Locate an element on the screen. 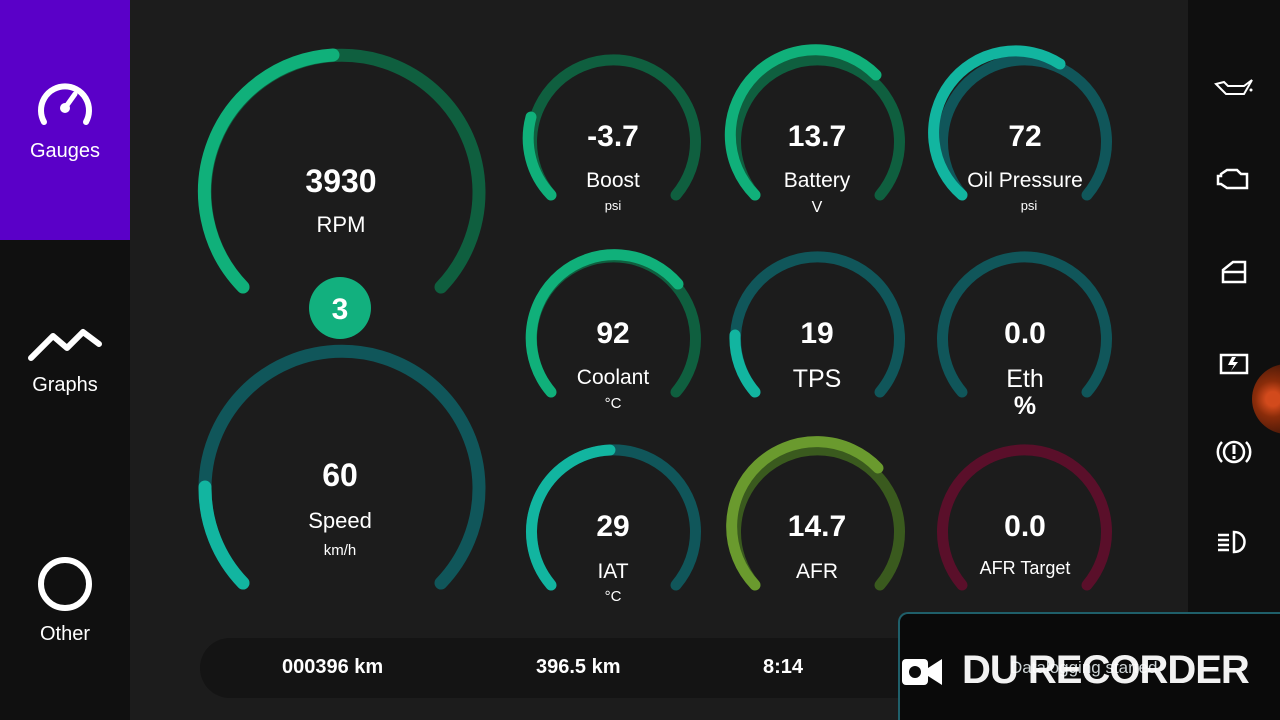  battery-gauge: 13.7 Battery V is located at coordinates (814, 130).